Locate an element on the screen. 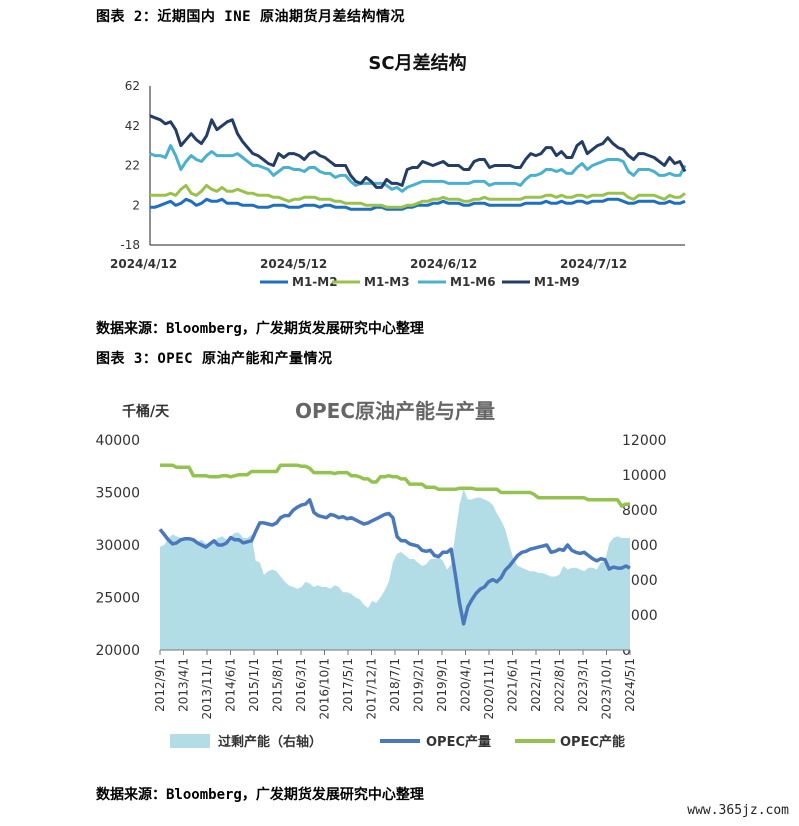  source-note-1: 数据来源：Bloomberg，广发期货发展研究中心整理 is located at coordinates (260, 329).